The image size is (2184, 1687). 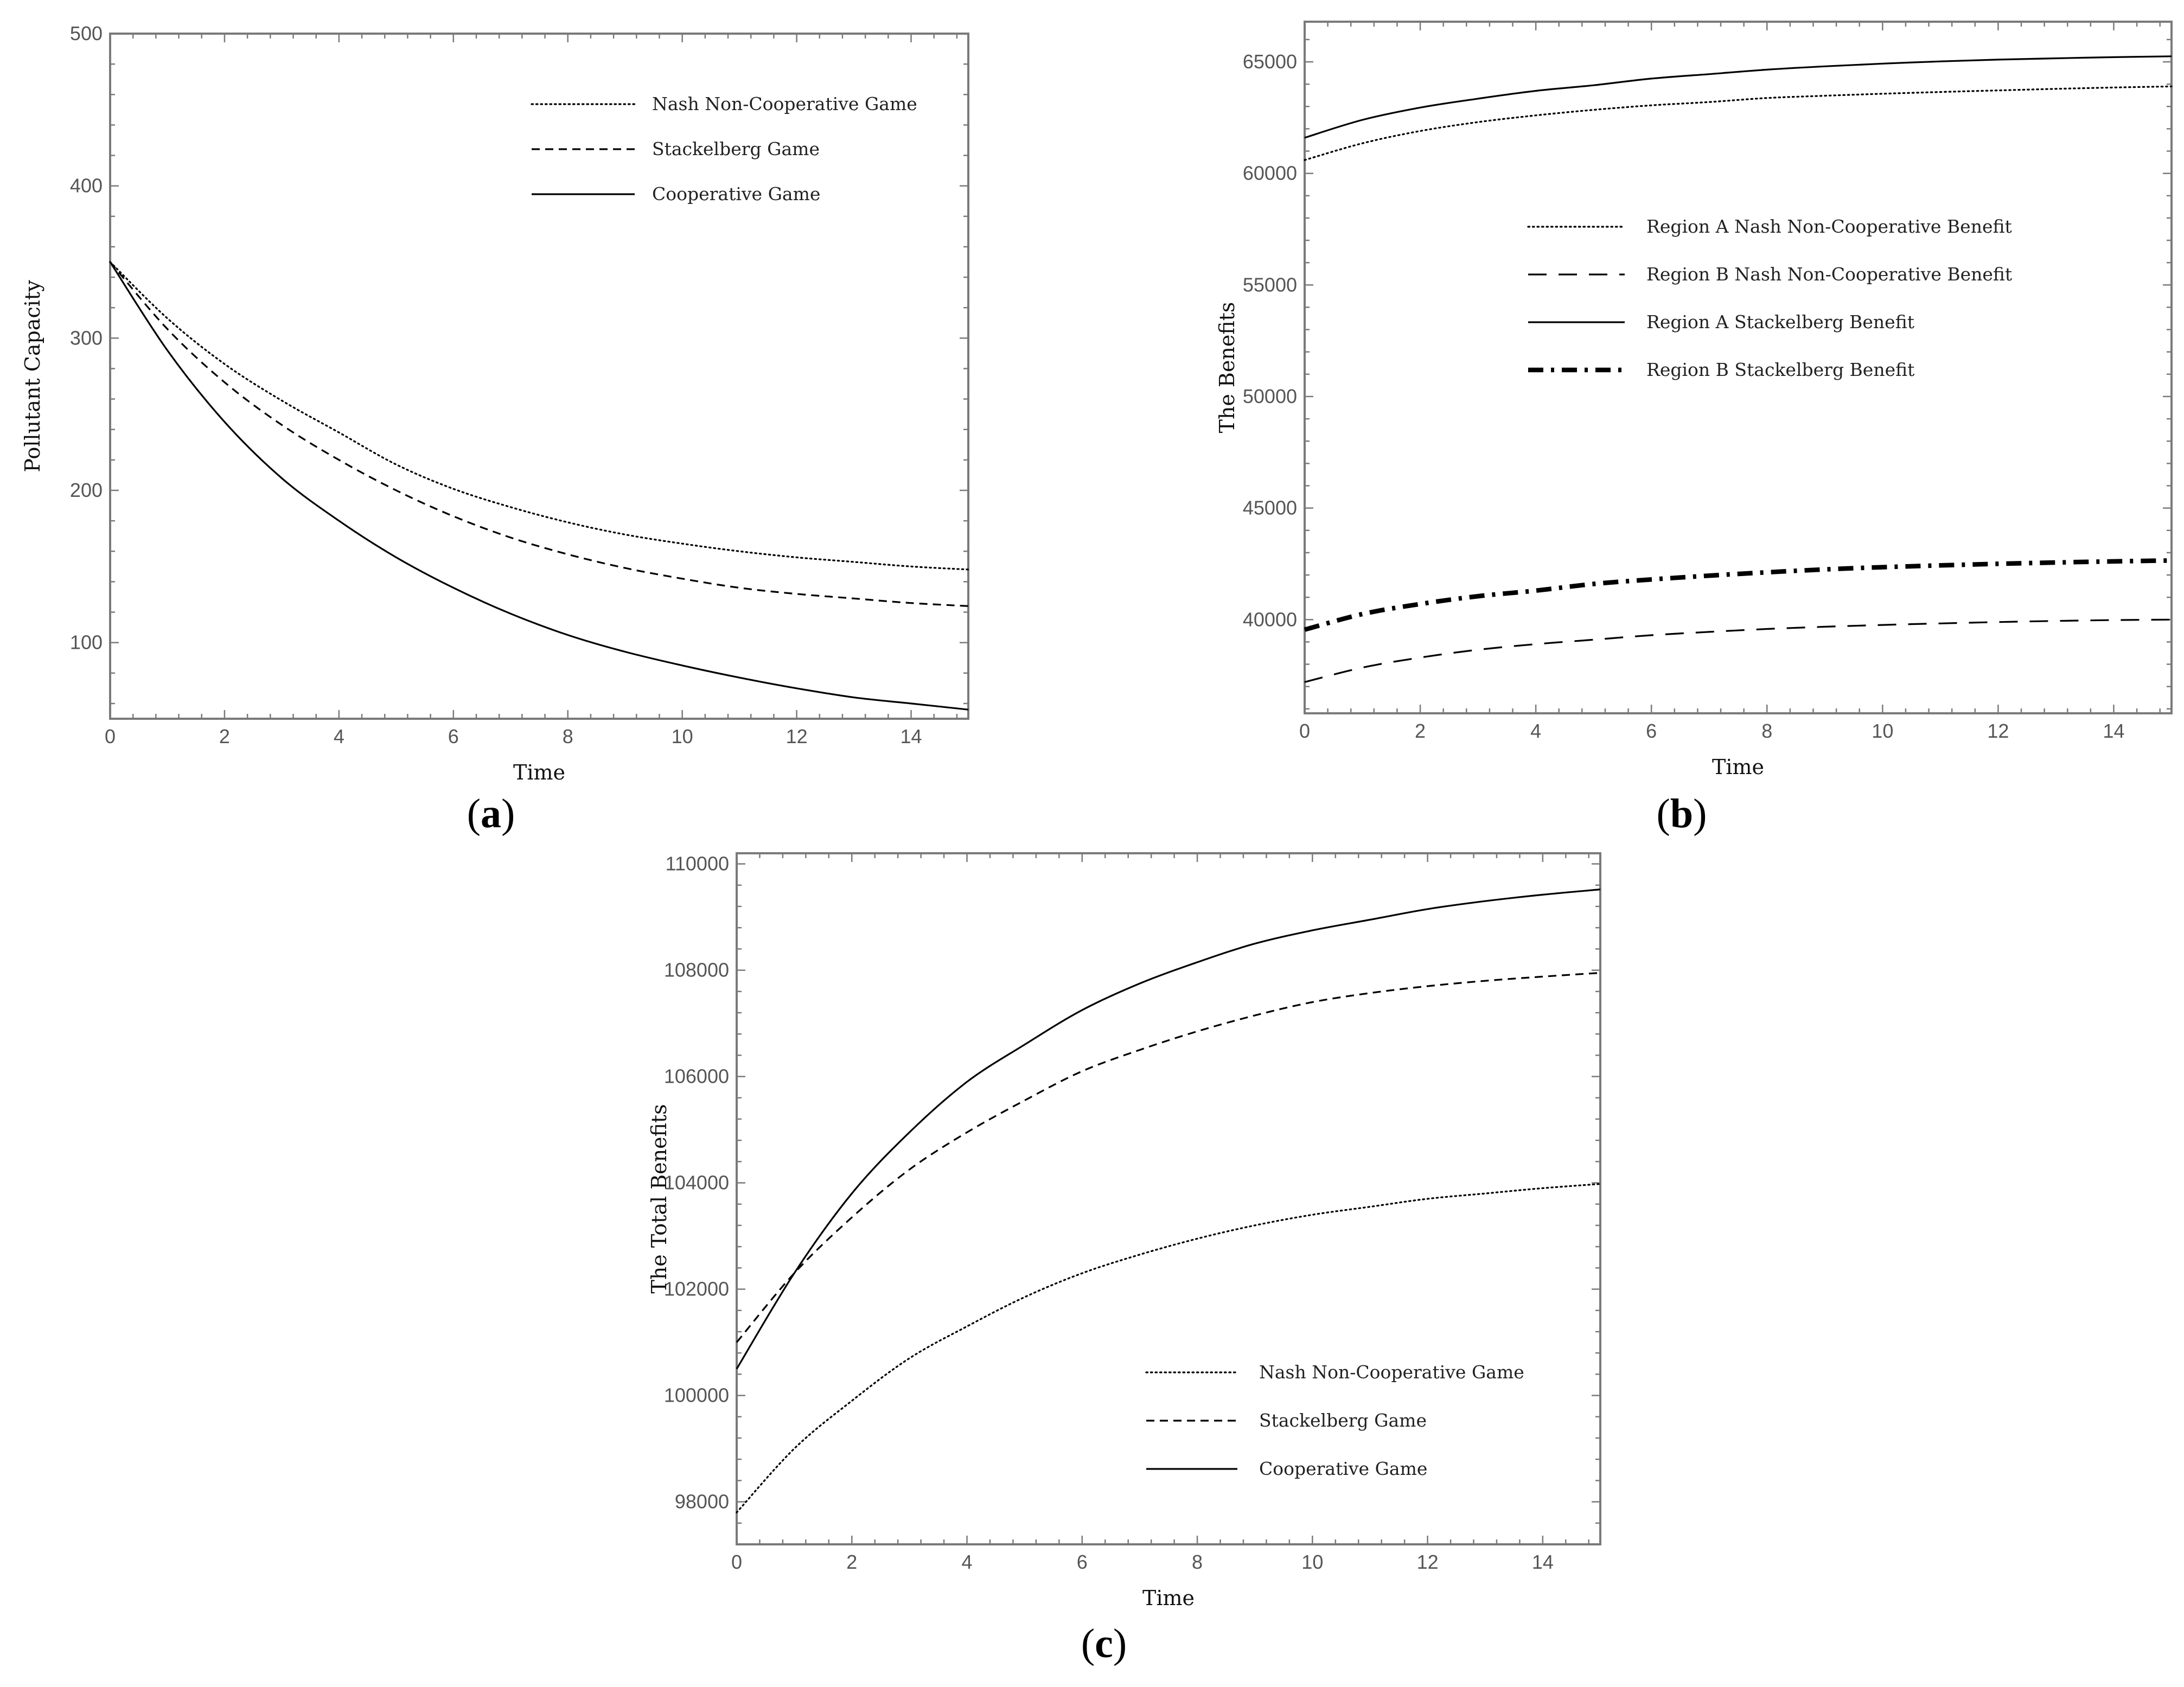 I want to click on y-tick-label: 50000, so click(x=1270, y=396).